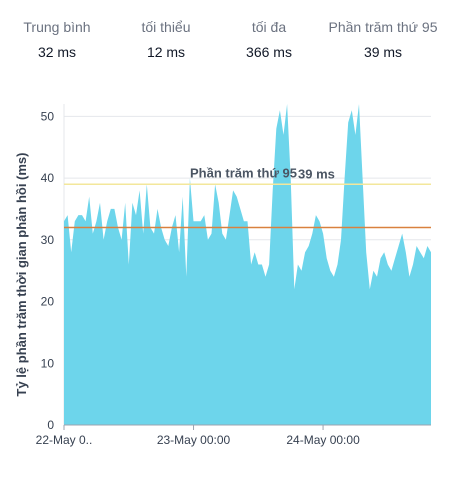 The width and height of the screenshot is (450, 478). I want to click on stat-maximum: tối đa 366 ms, so click(269, 39).